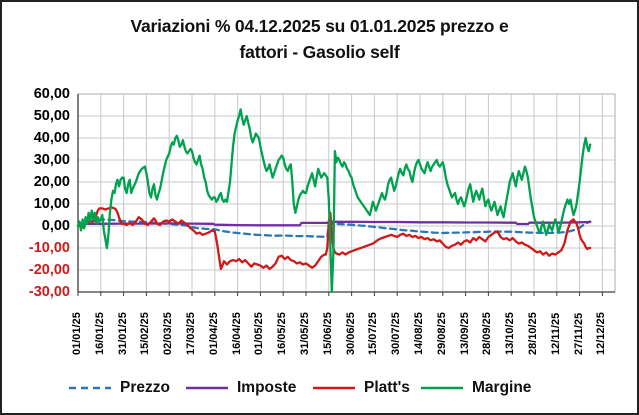 The height and width of the screenshot is (415, 639). What do you see at coordinates (601, 333) in the screenshot?
I see `x-tick-label: 12/12/25` at bounding box center [601, 333].